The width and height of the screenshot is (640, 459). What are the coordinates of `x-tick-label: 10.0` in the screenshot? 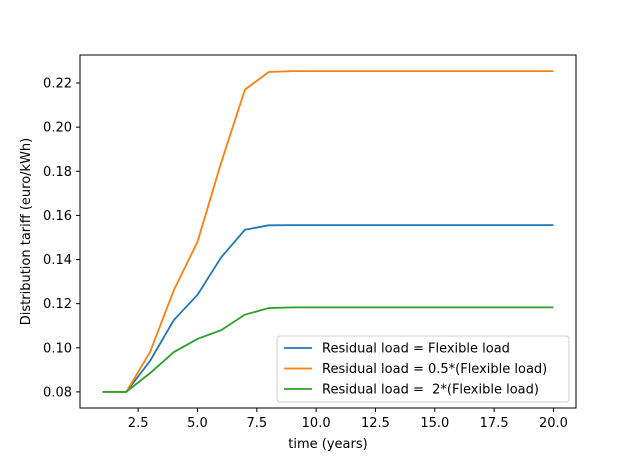 It's located at (316, 423).